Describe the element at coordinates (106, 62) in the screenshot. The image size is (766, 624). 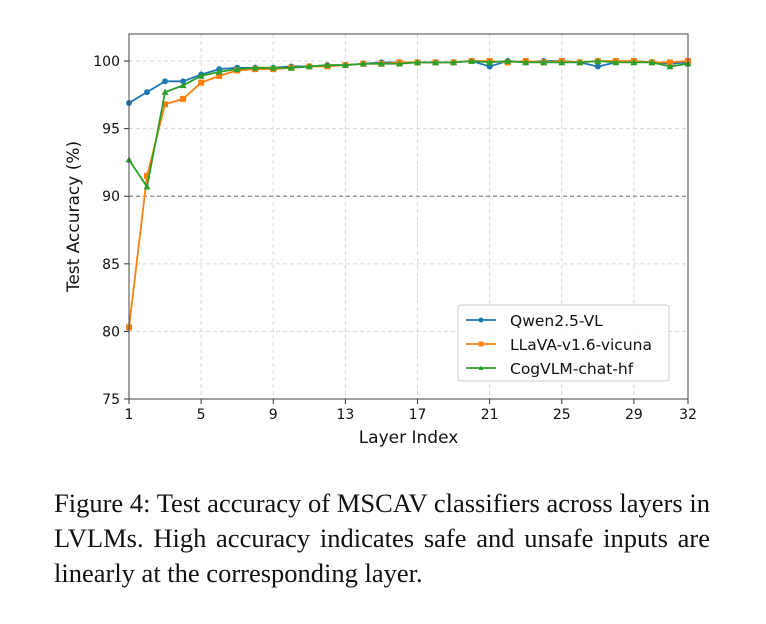
I see `y-tick-label: 100` at that location.